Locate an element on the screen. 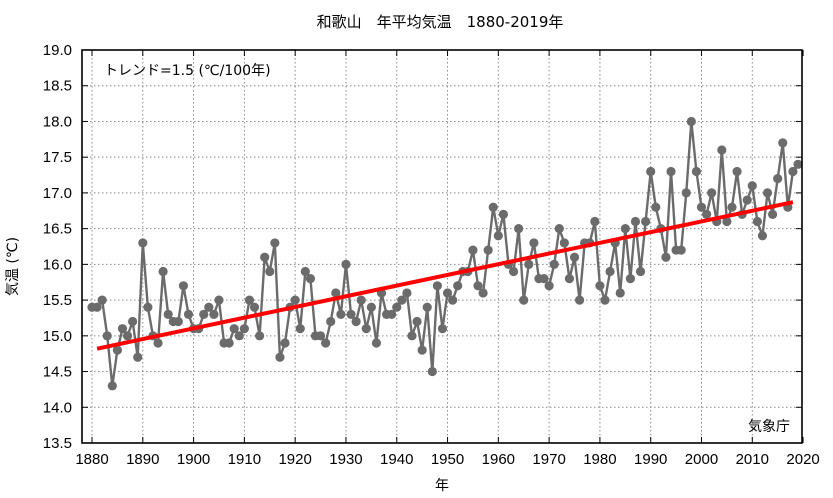 This screenshot has height=498, width=833. x-tick-label: 1910 is located at coordinates (244, 459).